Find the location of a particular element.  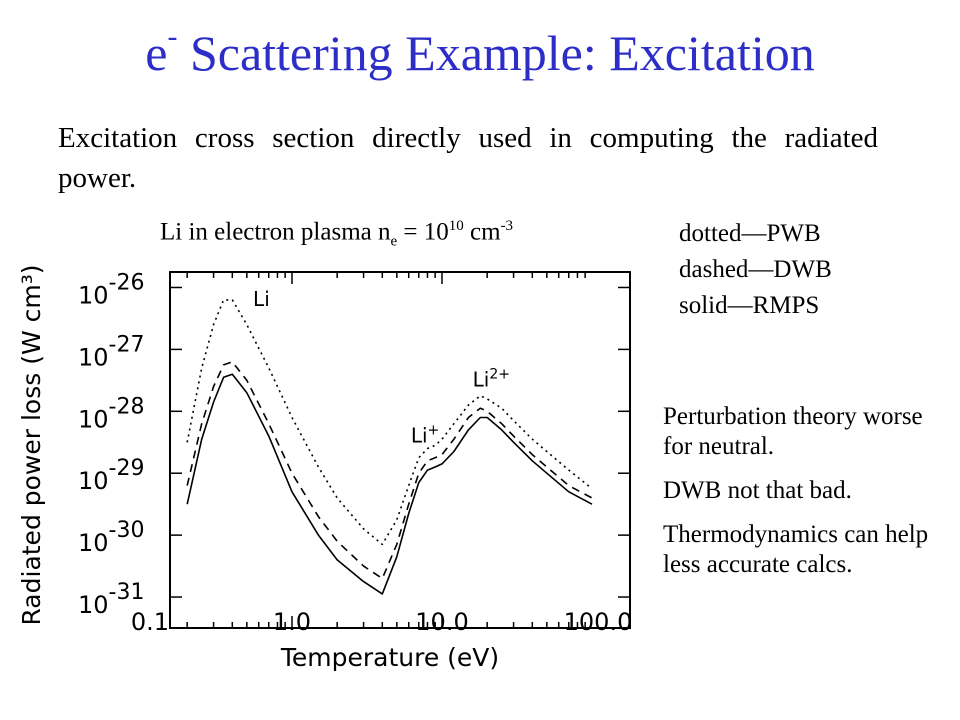

series-solid-line is located at coordinates (389, 484).